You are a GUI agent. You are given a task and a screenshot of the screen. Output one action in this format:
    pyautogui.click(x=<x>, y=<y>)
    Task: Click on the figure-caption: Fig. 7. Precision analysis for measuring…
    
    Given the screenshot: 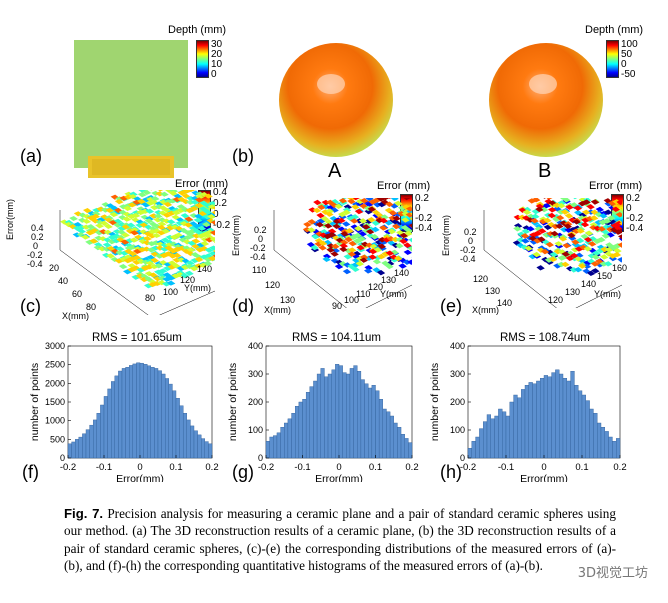 What is the action you would take?
    pyautogui.click(x=340, y=540)
    